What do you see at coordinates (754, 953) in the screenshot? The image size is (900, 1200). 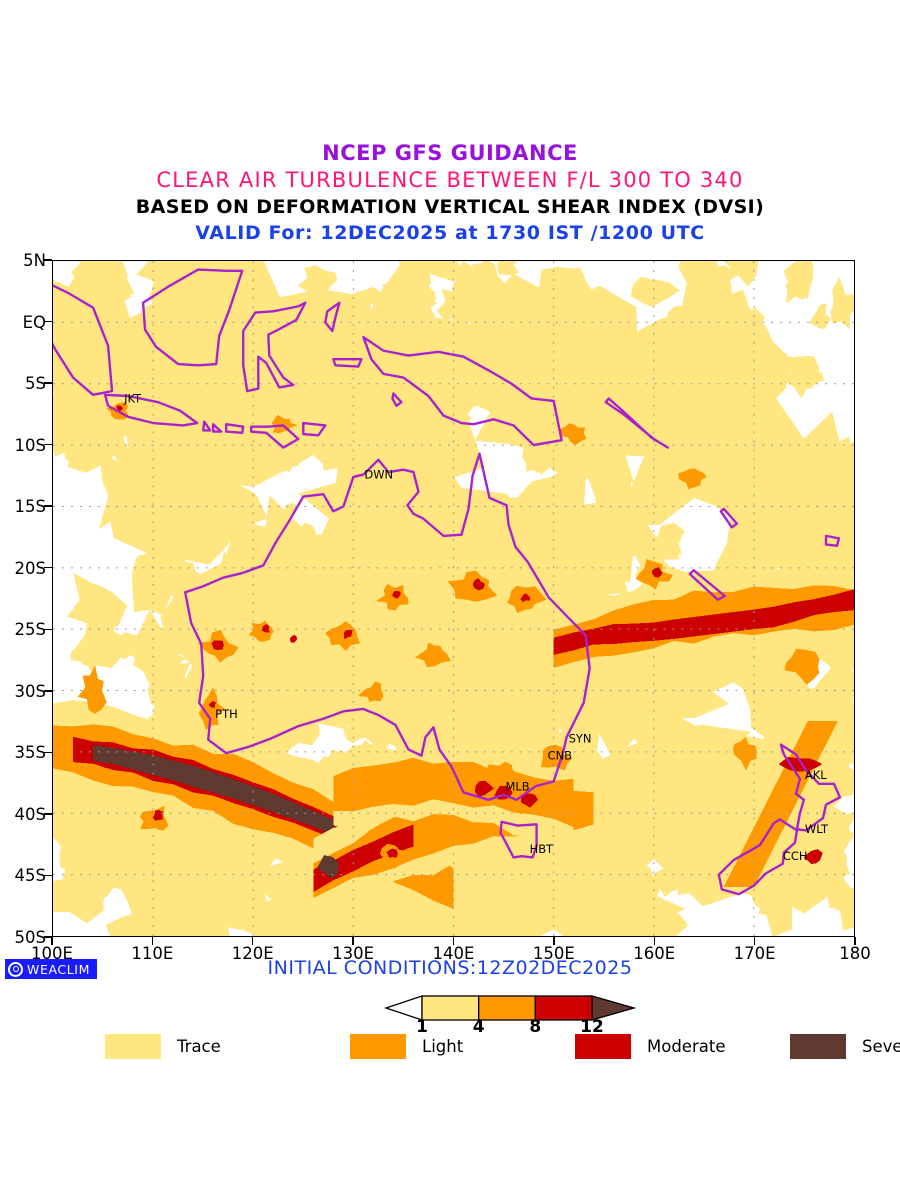 I see `x-tick-170E: 170E` at bounding box center [754, 953].